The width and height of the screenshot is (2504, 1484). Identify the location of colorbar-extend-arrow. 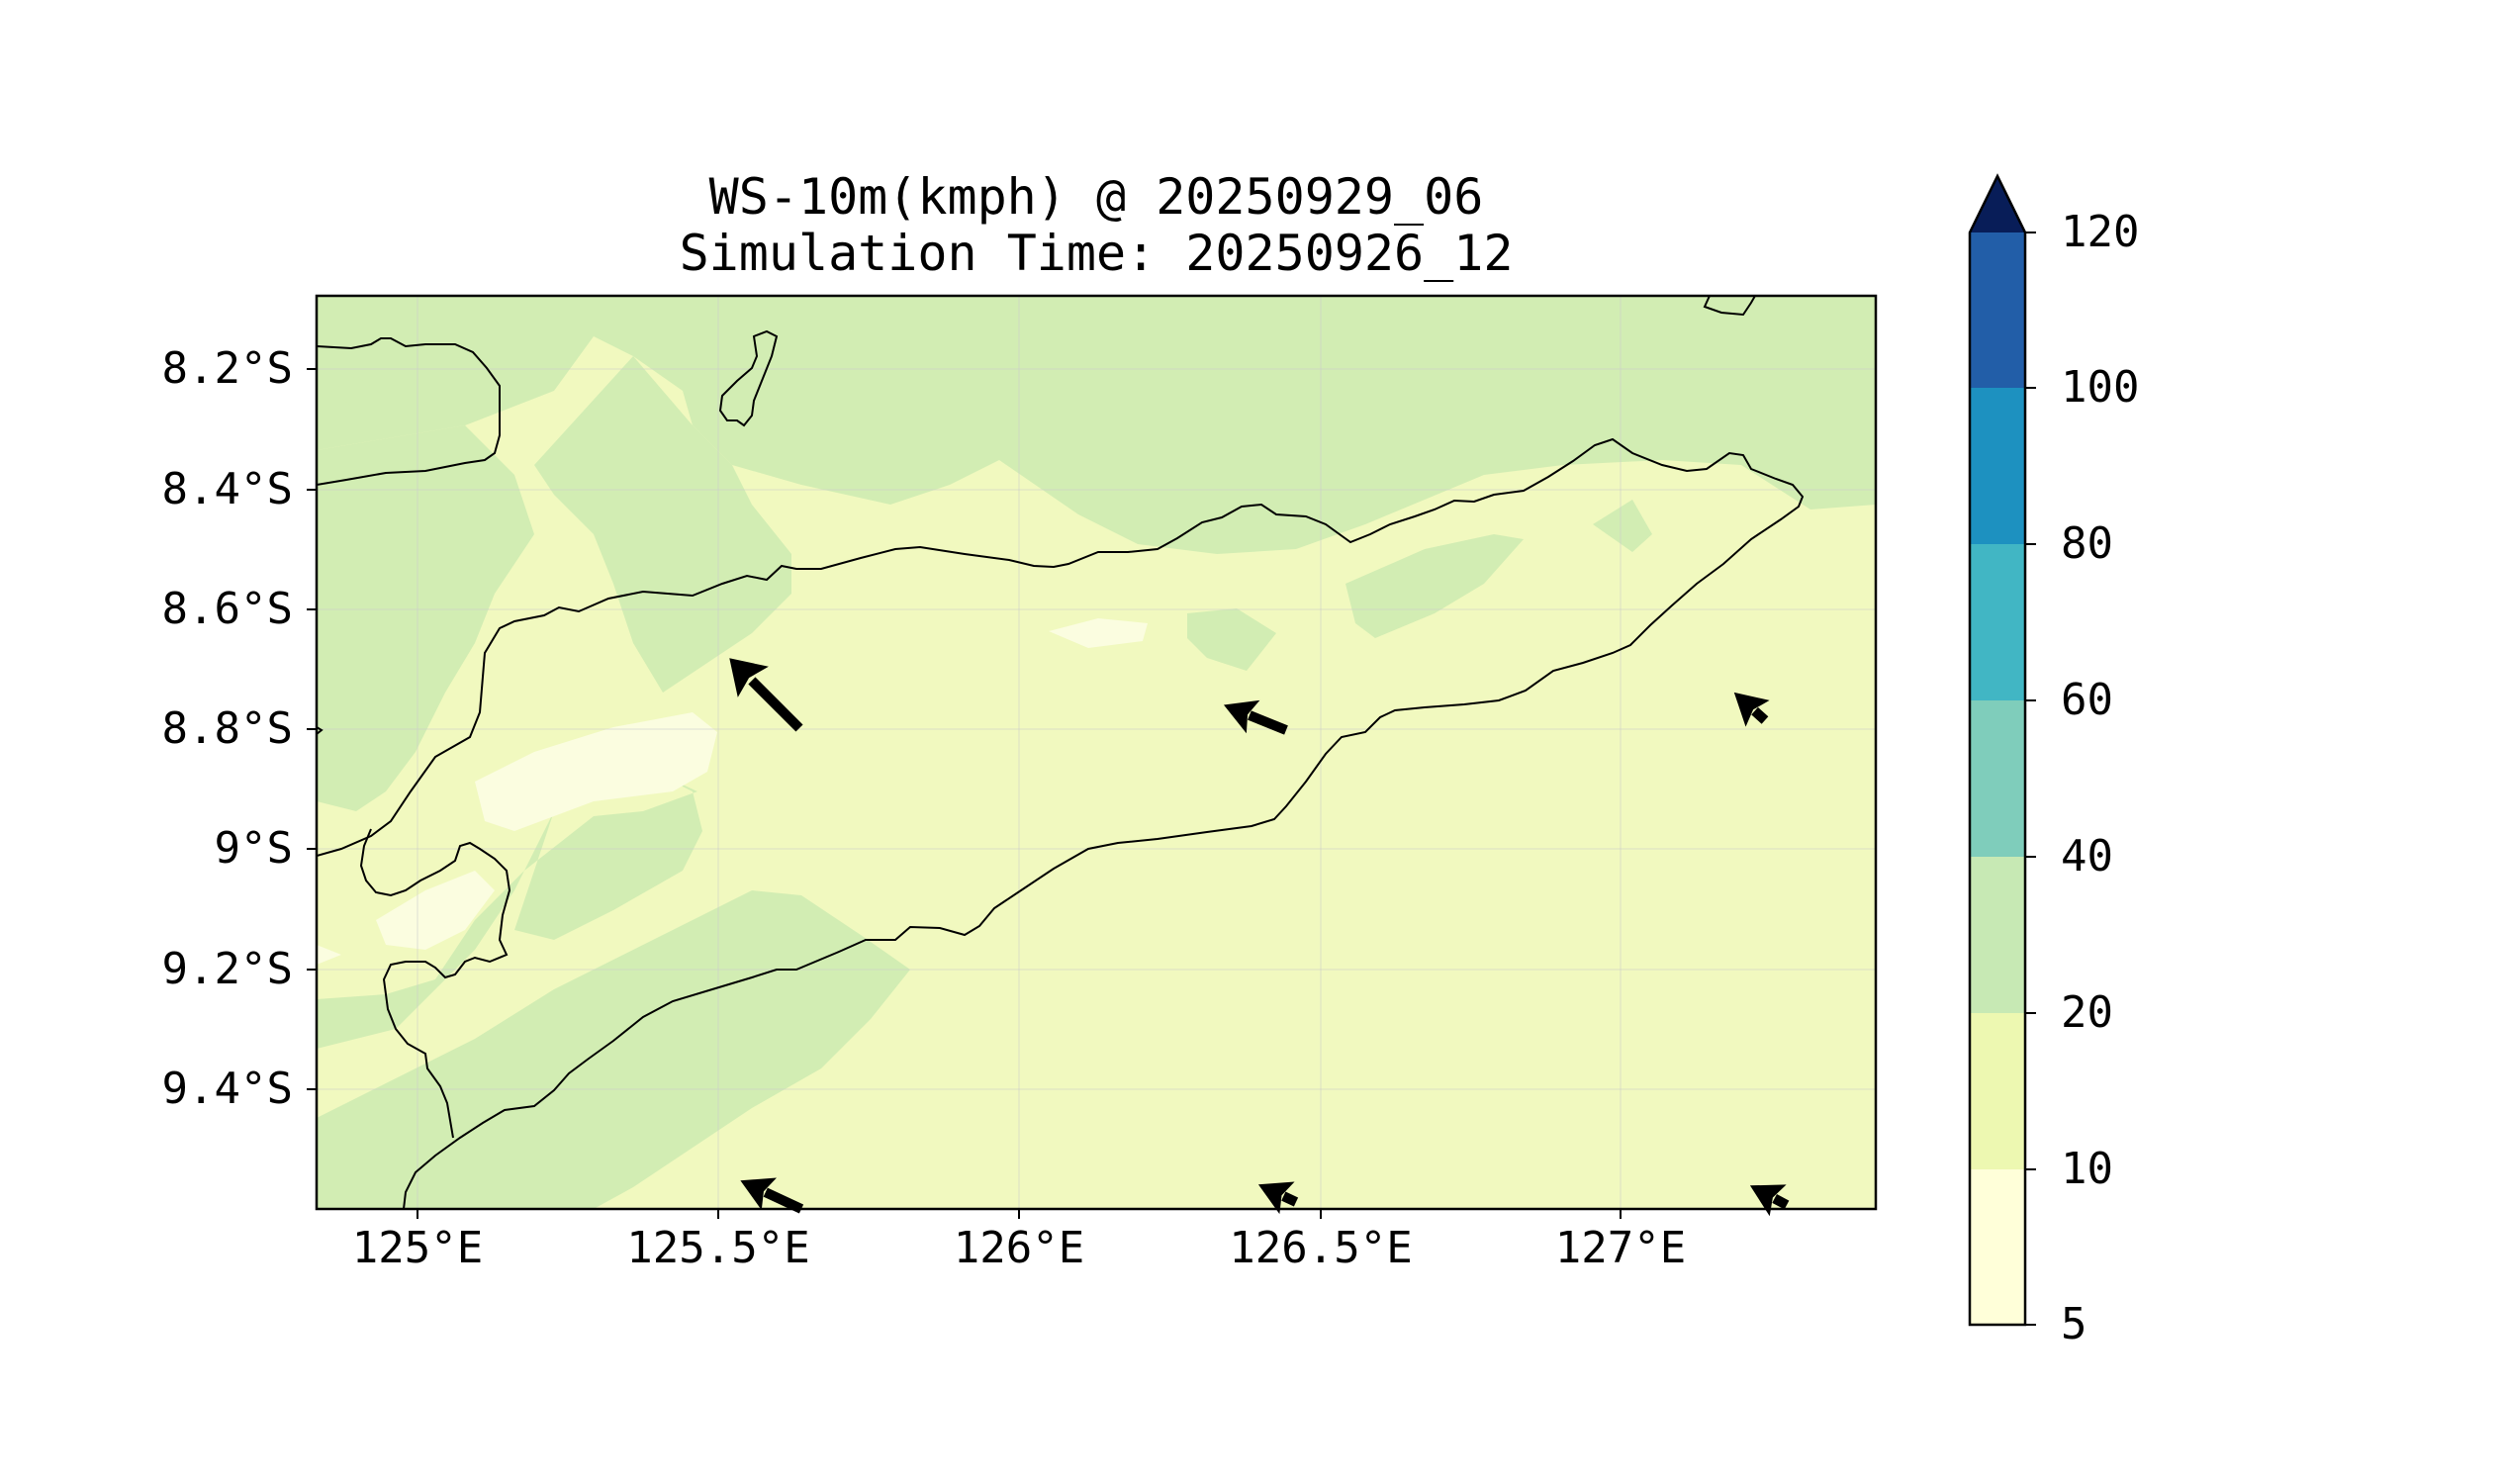
(1997, 204).